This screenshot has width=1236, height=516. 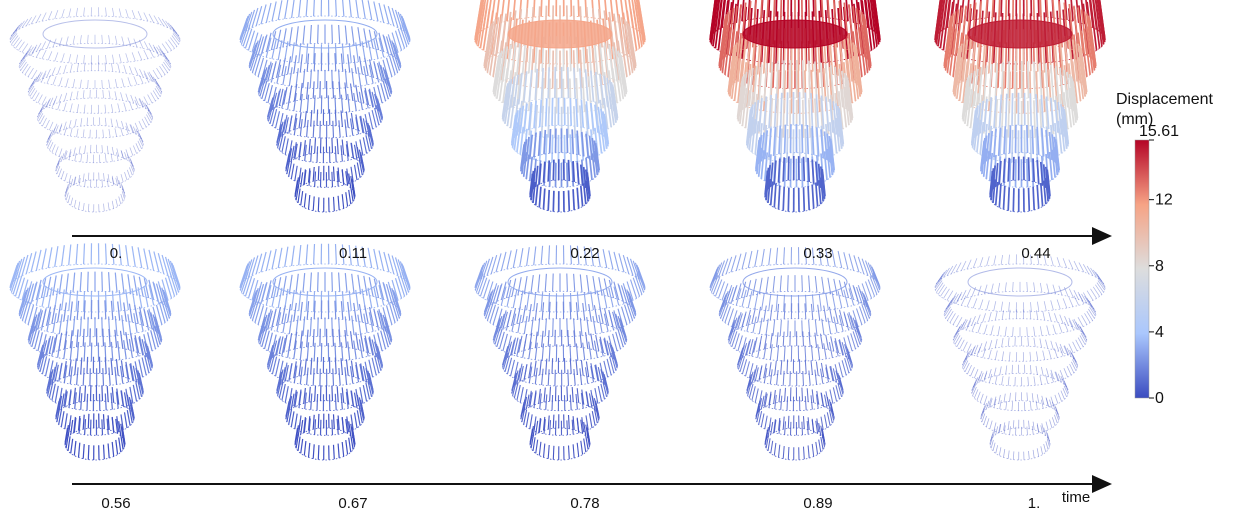 I want to click on colorbar-gradient, so click(x=1142, y=269).